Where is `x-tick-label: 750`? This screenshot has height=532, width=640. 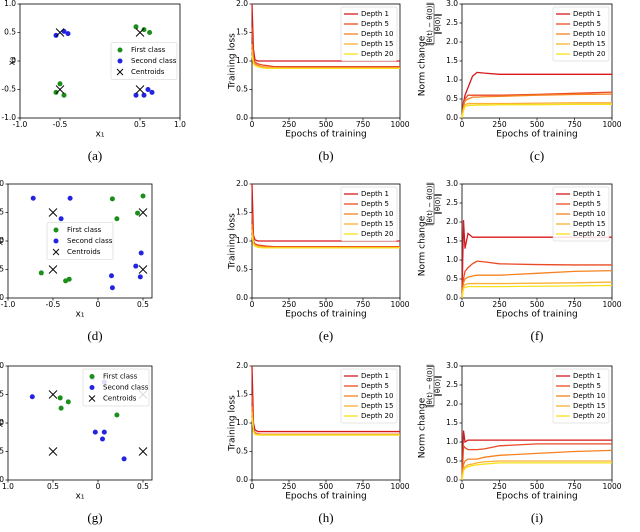
x-tick-label: 750 is located at coordinates (574, 124).